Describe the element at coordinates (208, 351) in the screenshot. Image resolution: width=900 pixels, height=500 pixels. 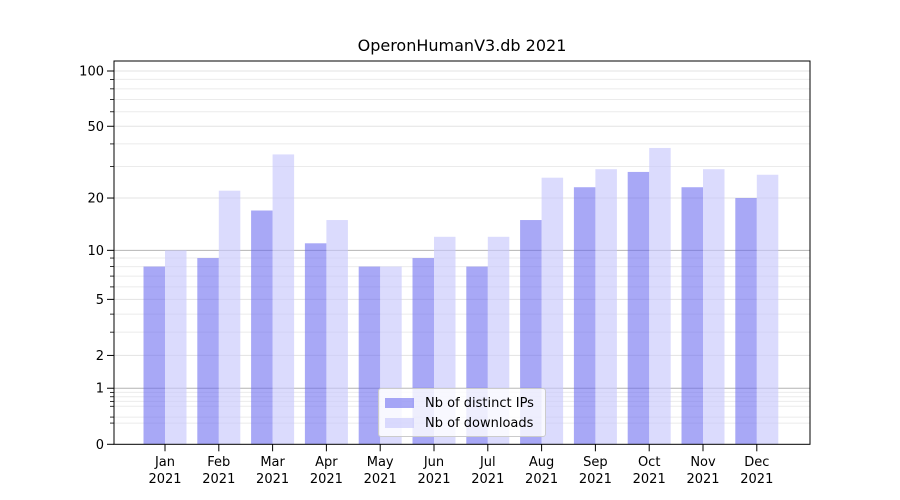
I see `bar-distinct-ips-feb` at that location.